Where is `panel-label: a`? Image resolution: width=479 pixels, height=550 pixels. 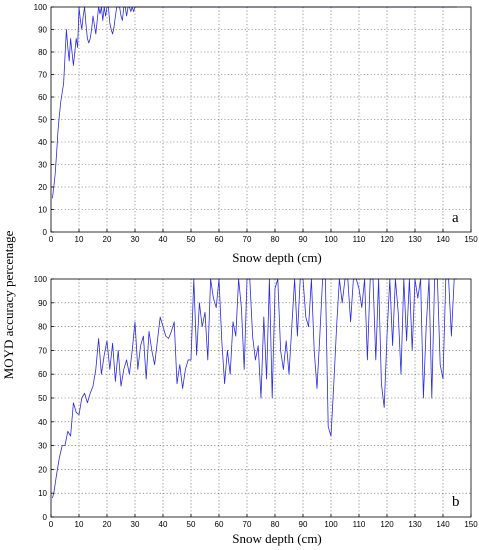 panel-label: a is located at coordinates (455, 218).